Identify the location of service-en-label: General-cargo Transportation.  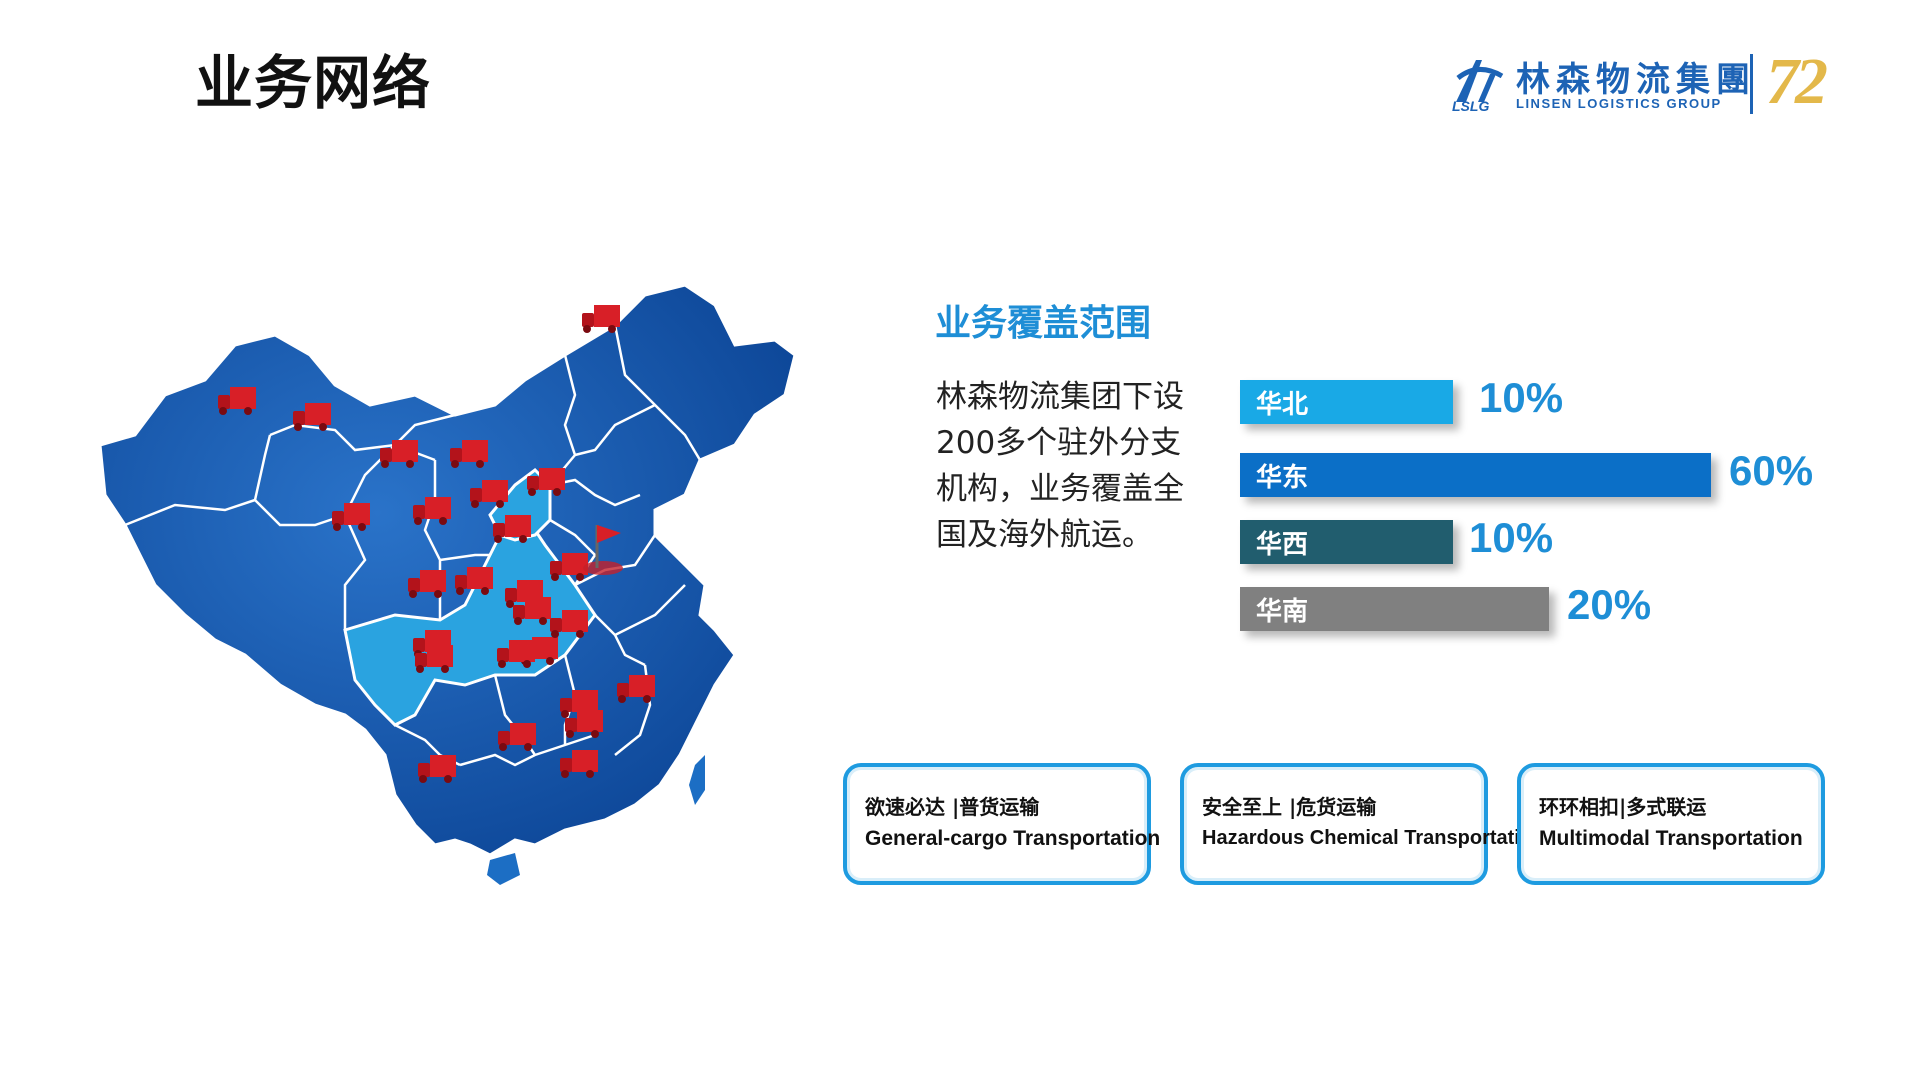
(1013, 838).